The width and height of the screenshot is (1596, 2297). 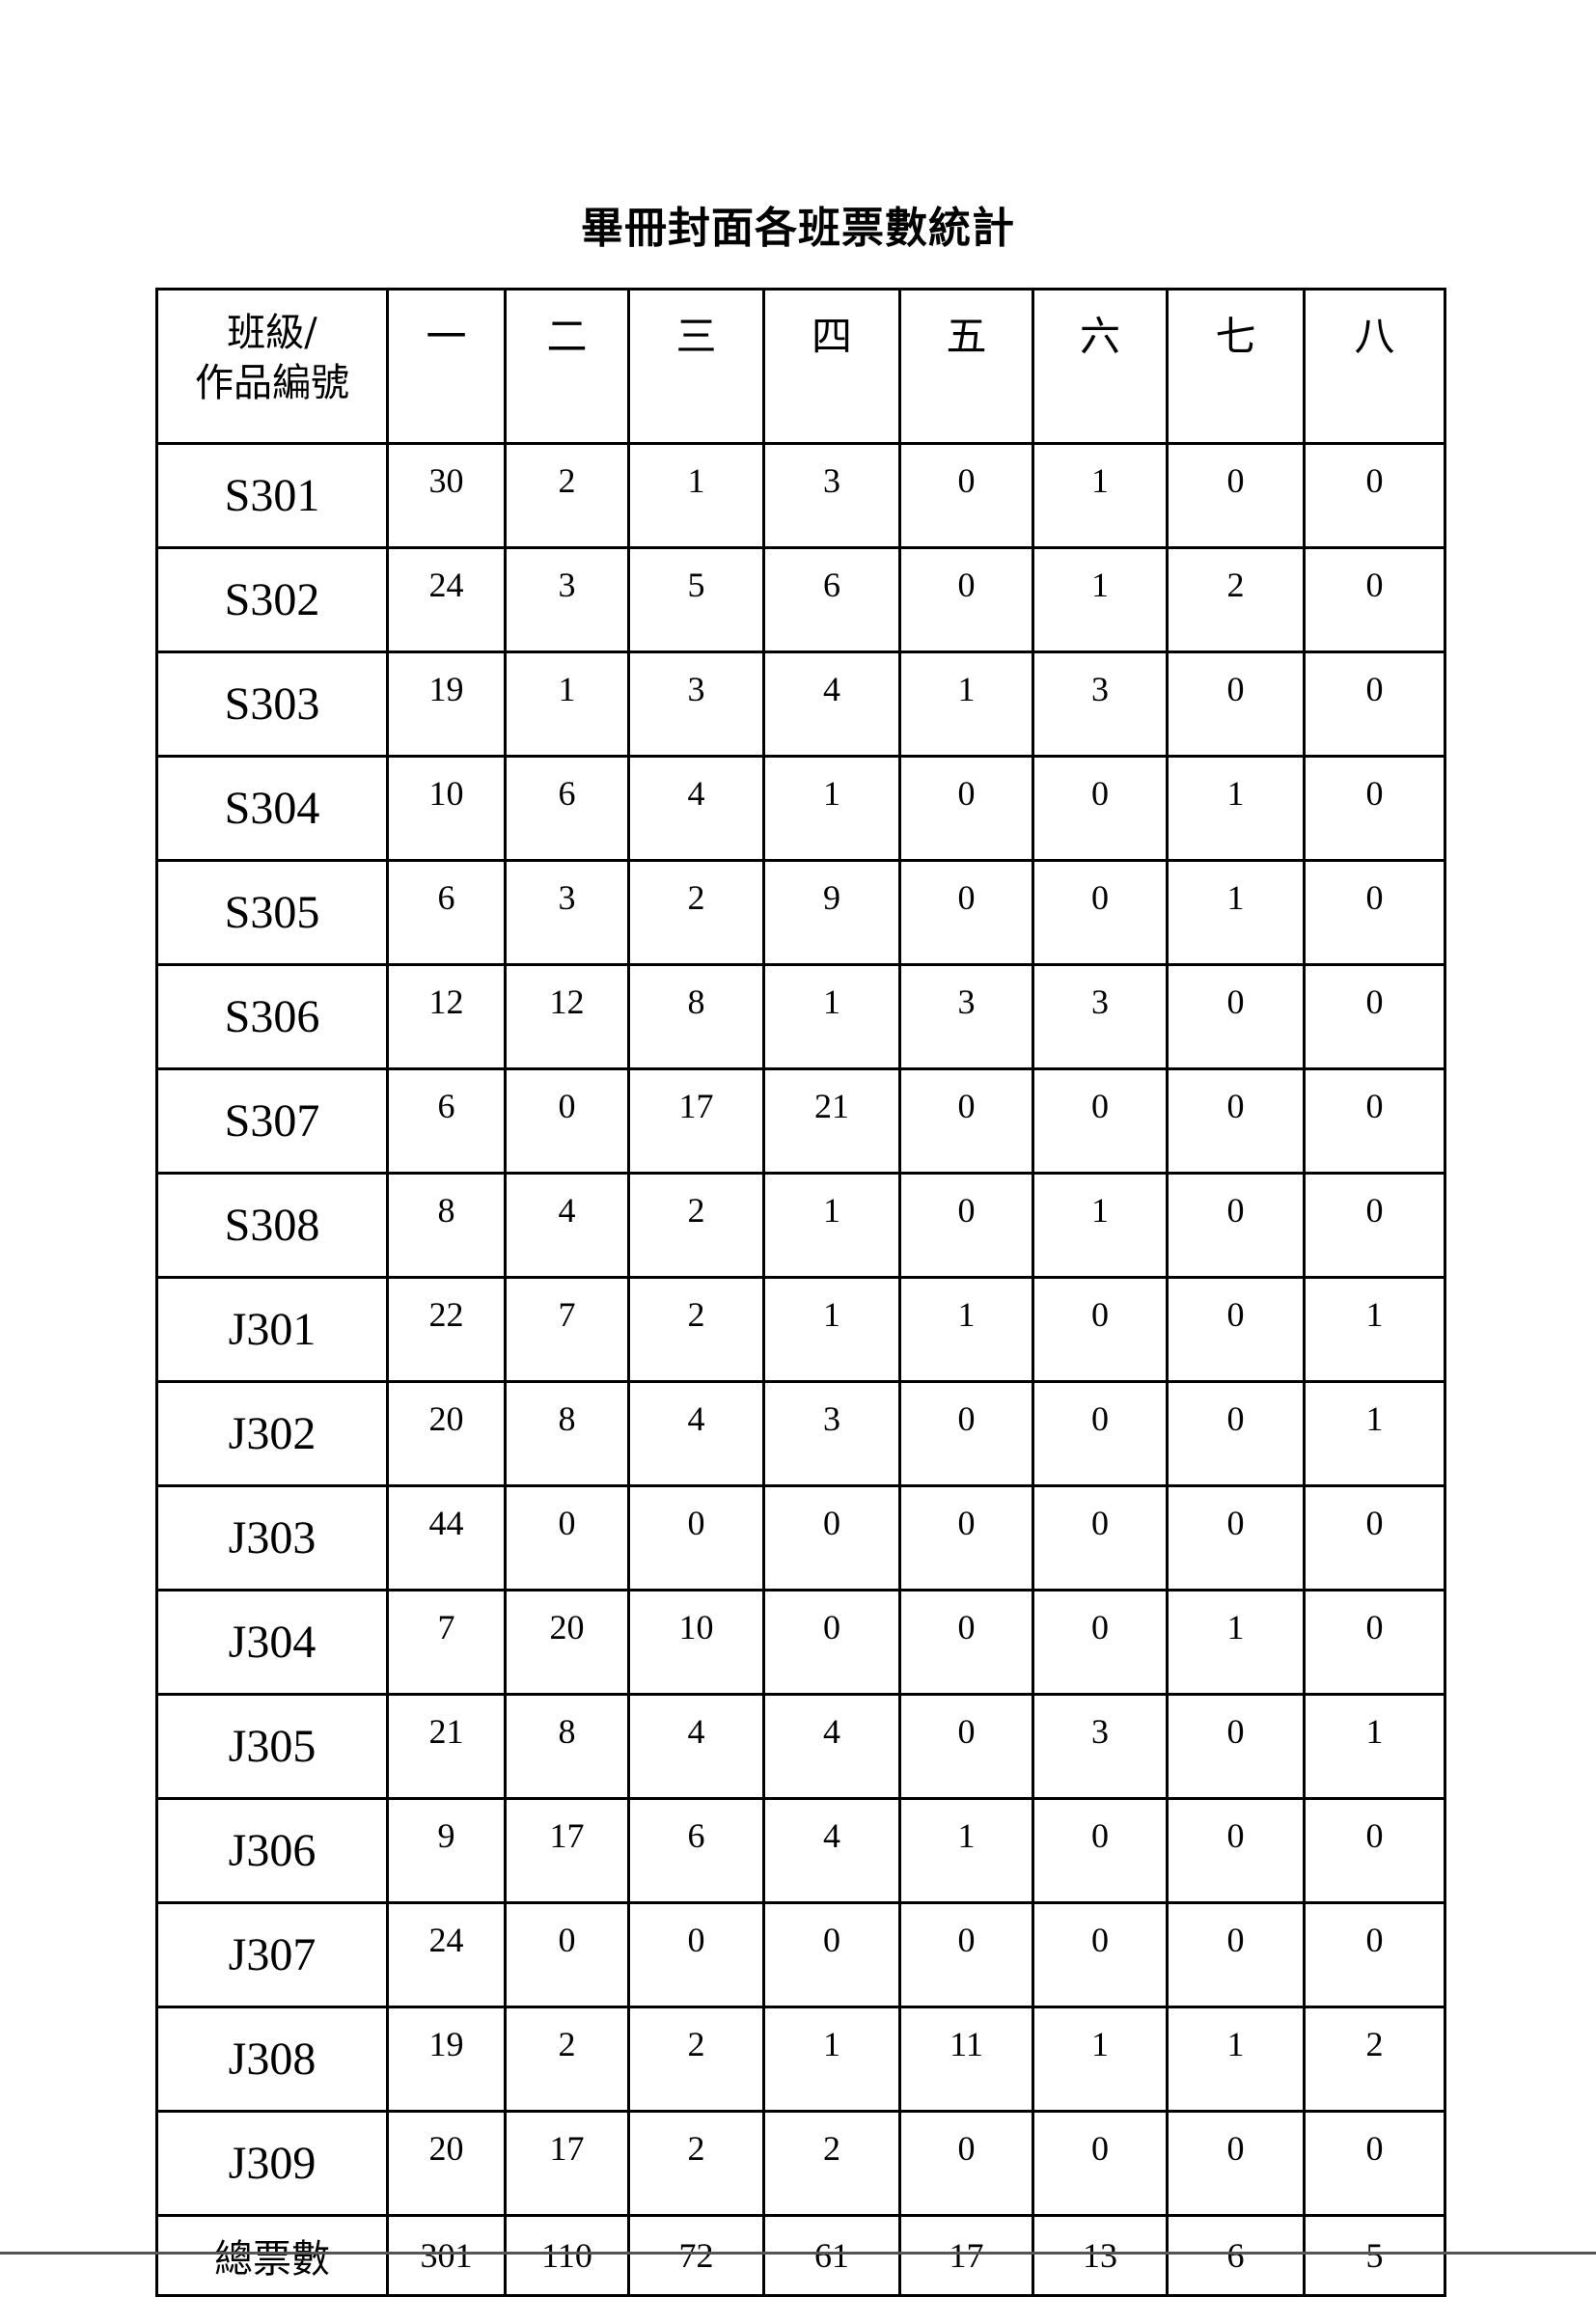 I want to click on total-cell: 5, so click(x=1374, y=2255).